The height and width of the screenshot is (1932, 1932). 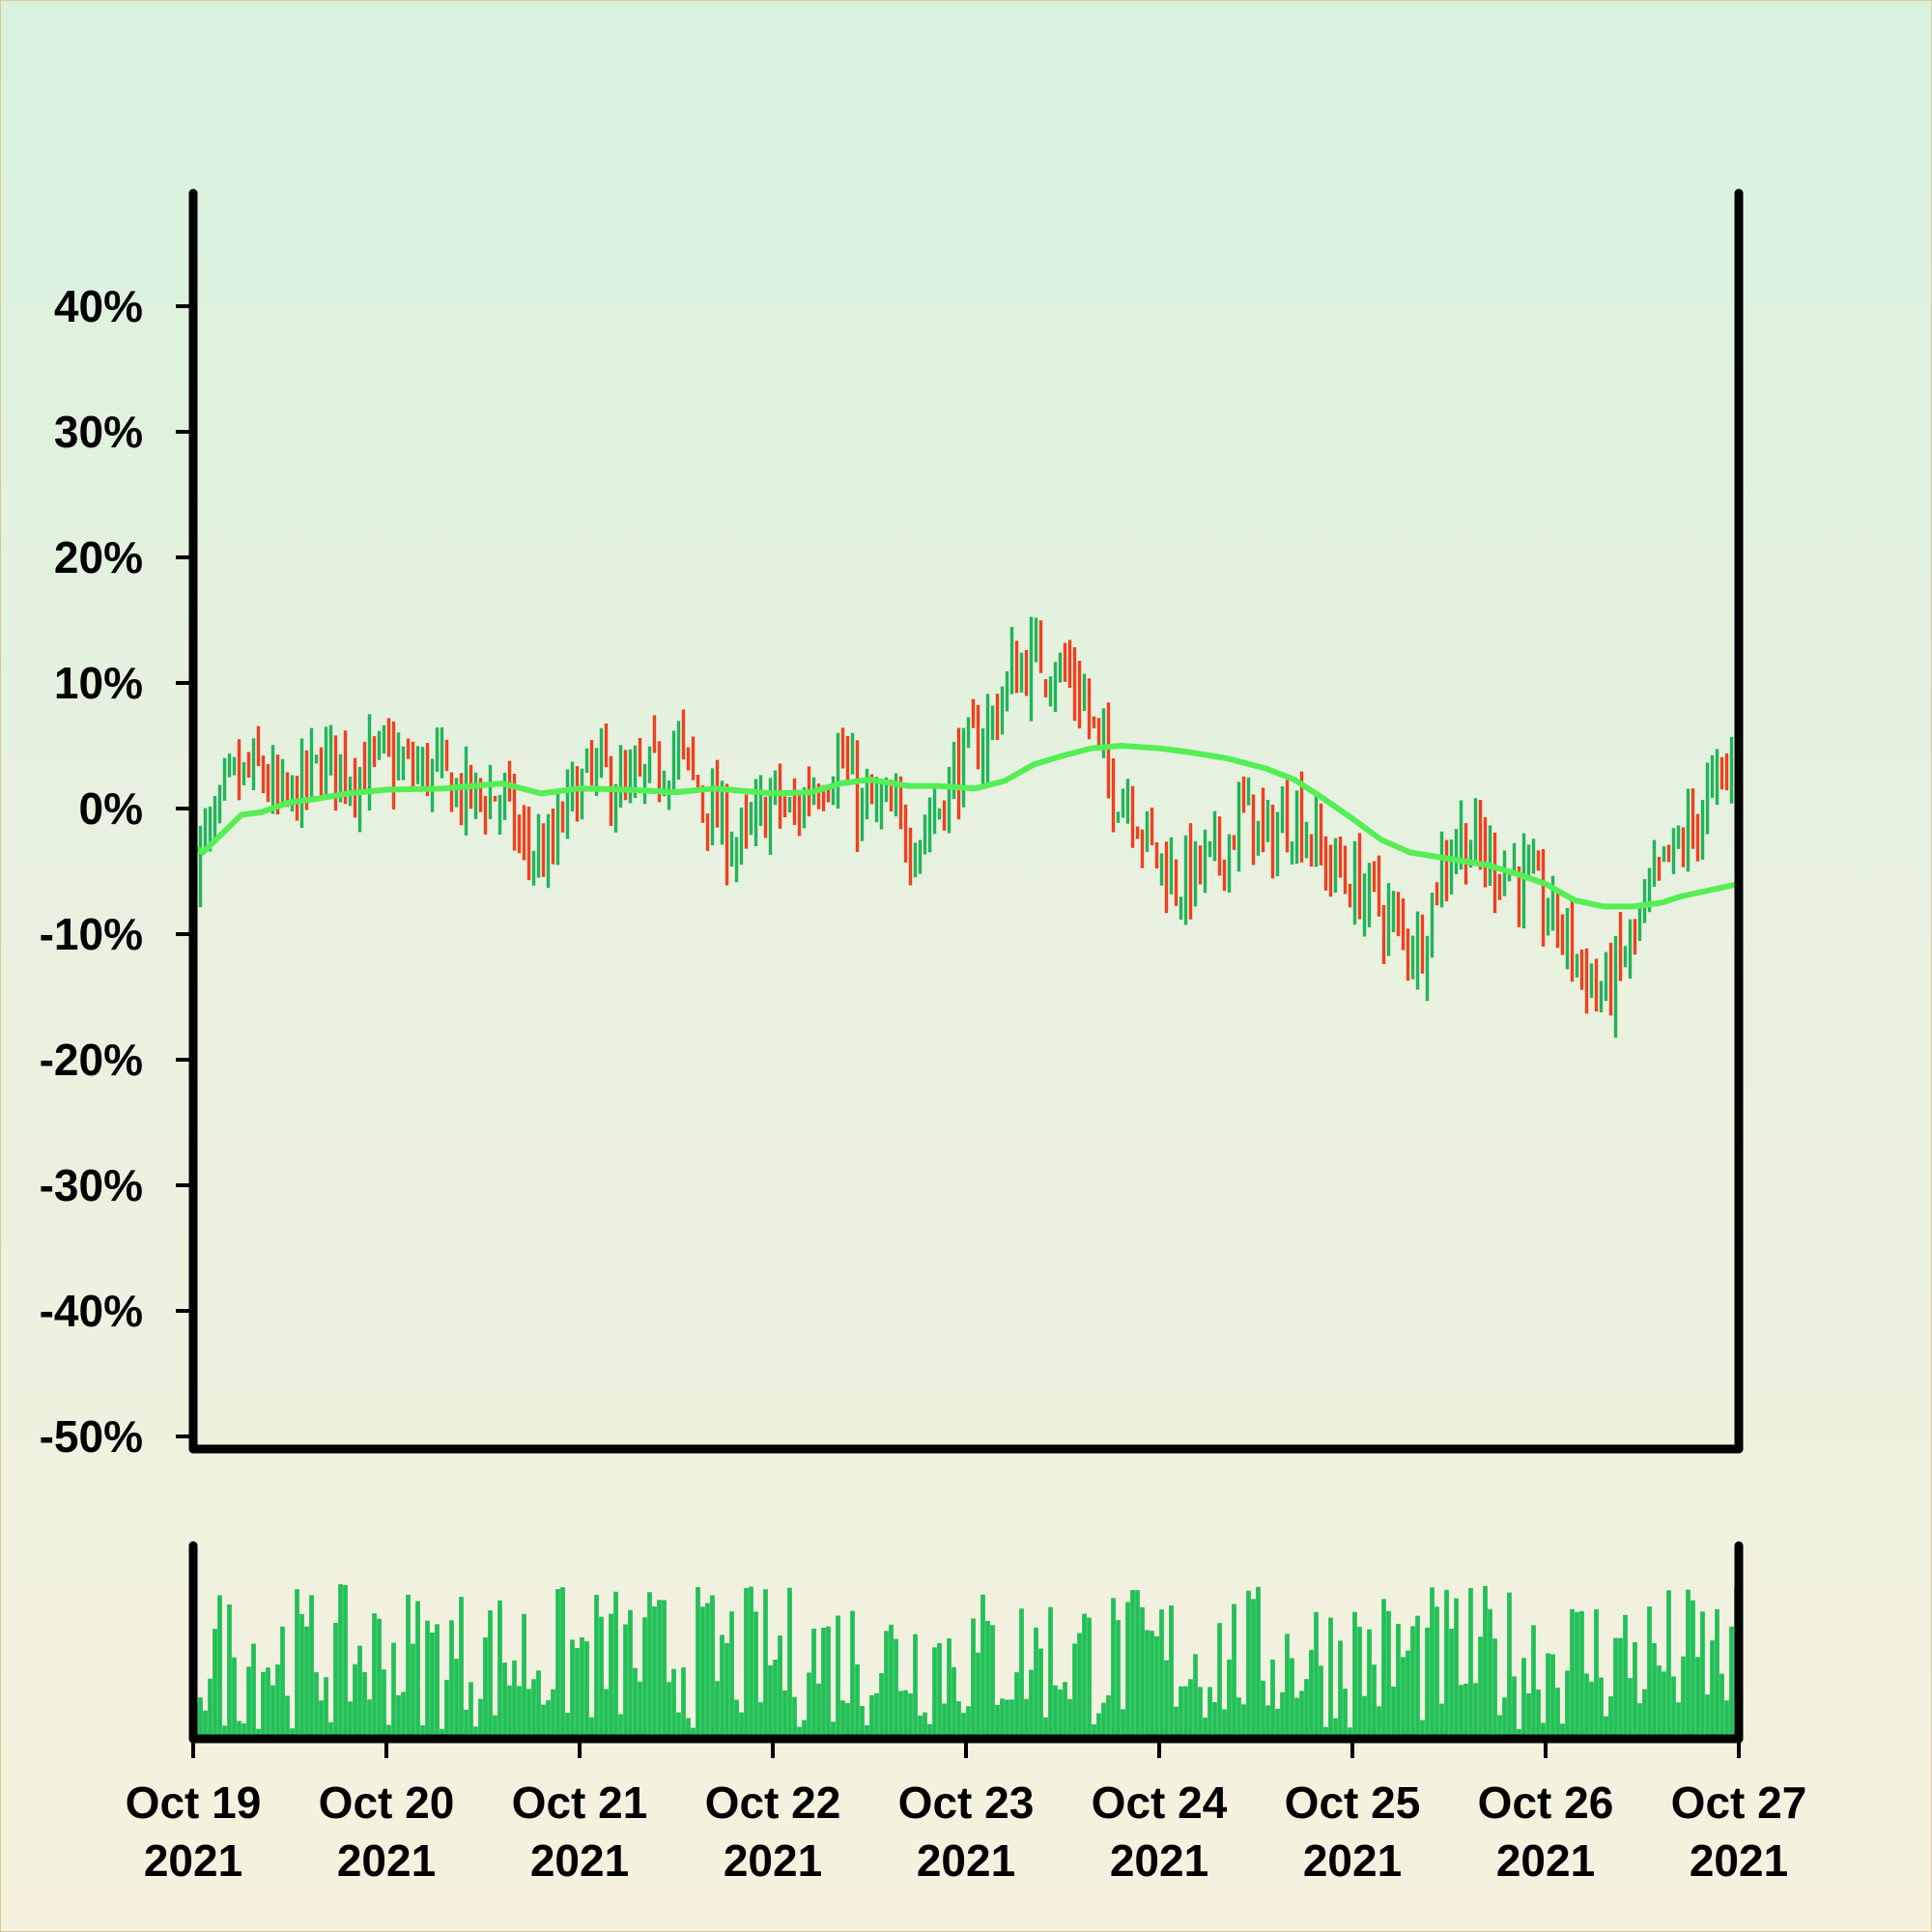 What do you see at coordinates (91, 934) in the screenshot?
I see `y-tick-label: -10%` at bounding box center [91, 934].